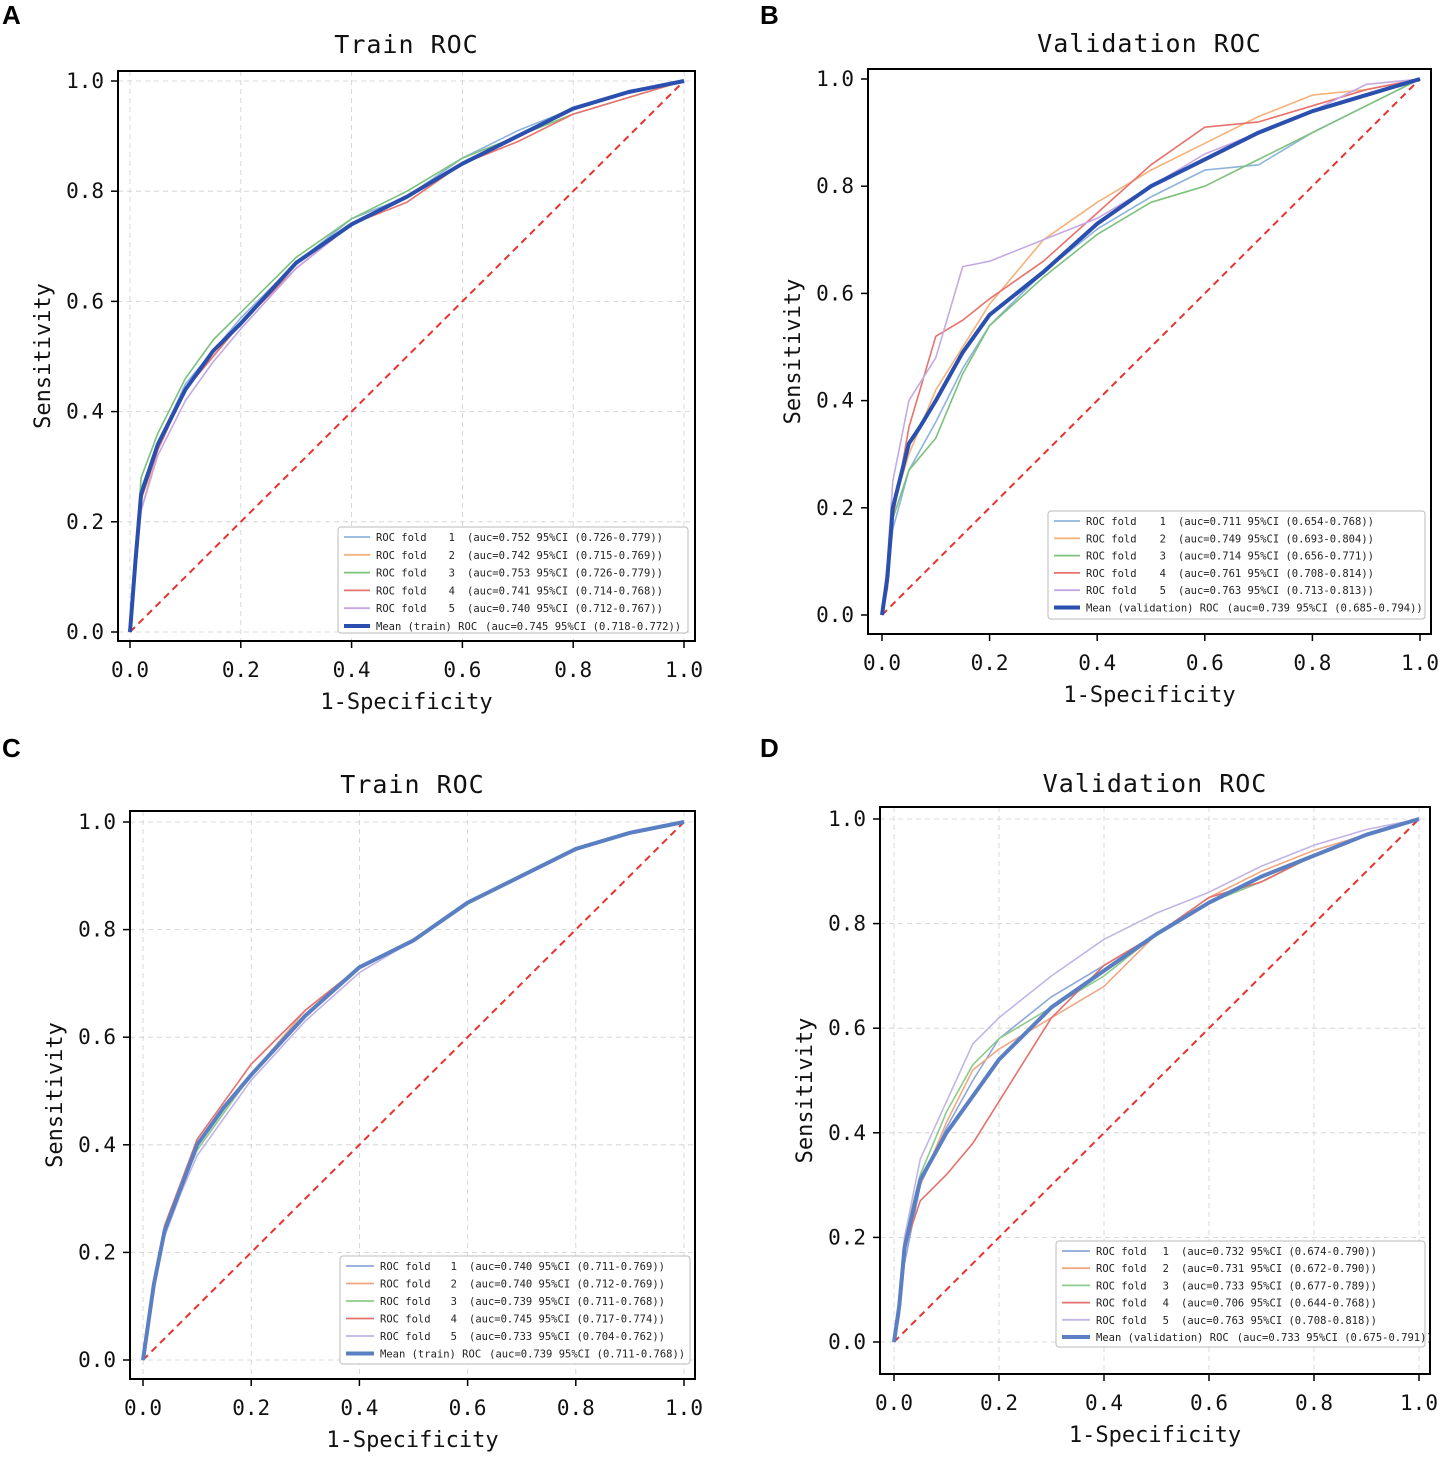 This screenshot has height=1457, width=1443. Describe the element at coordinates (1325, 609) in the screenshot. I see `legend-auc-mean: (auc=0.739 95%CI (0.685-0.794))` at that location.